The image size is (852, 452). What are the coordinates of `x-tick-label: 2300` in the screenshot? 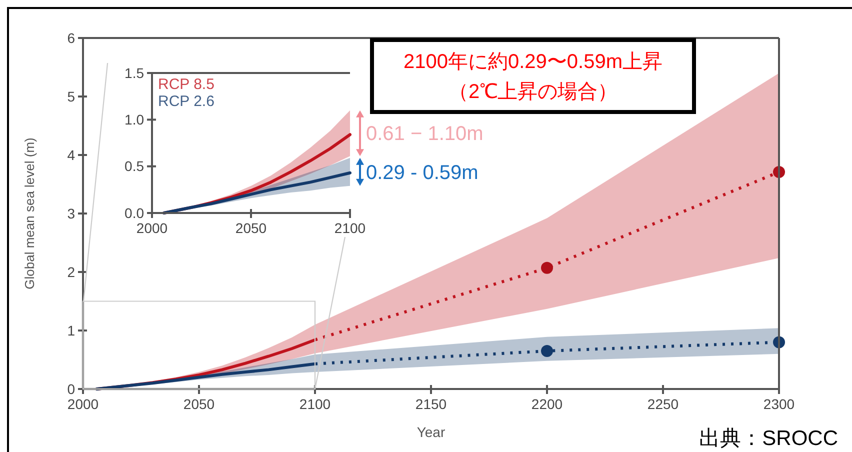 It's located at (779, 404).